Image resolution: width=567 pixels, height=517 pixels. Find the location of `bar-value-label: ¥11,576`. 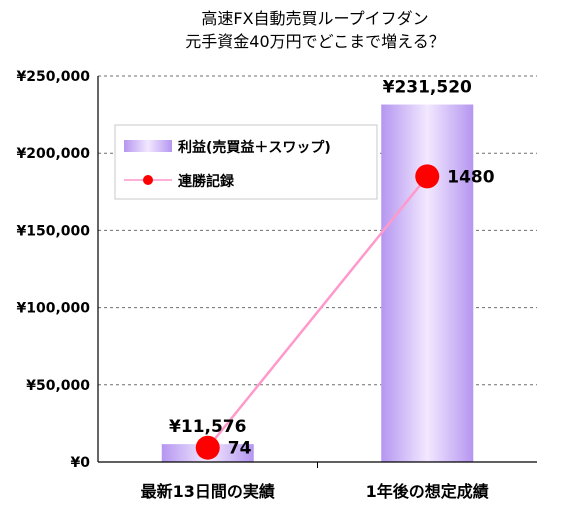

bar-value-label: ¥11,576 is located at coordinates (207, 427).